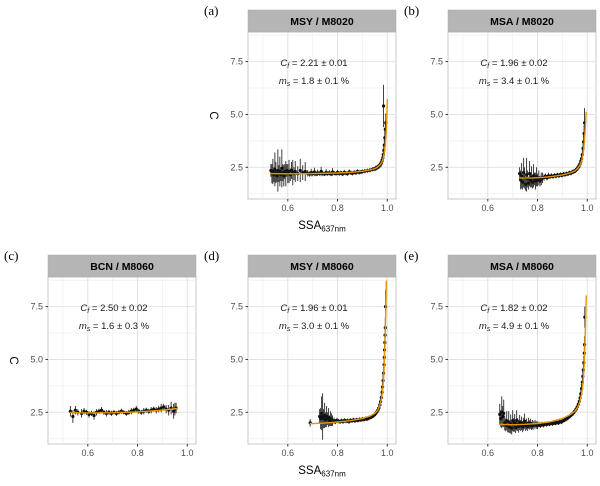  Describe the element at coordinates (11, 255) in the screenshot. I see `panel-letter: (c)` at that location.